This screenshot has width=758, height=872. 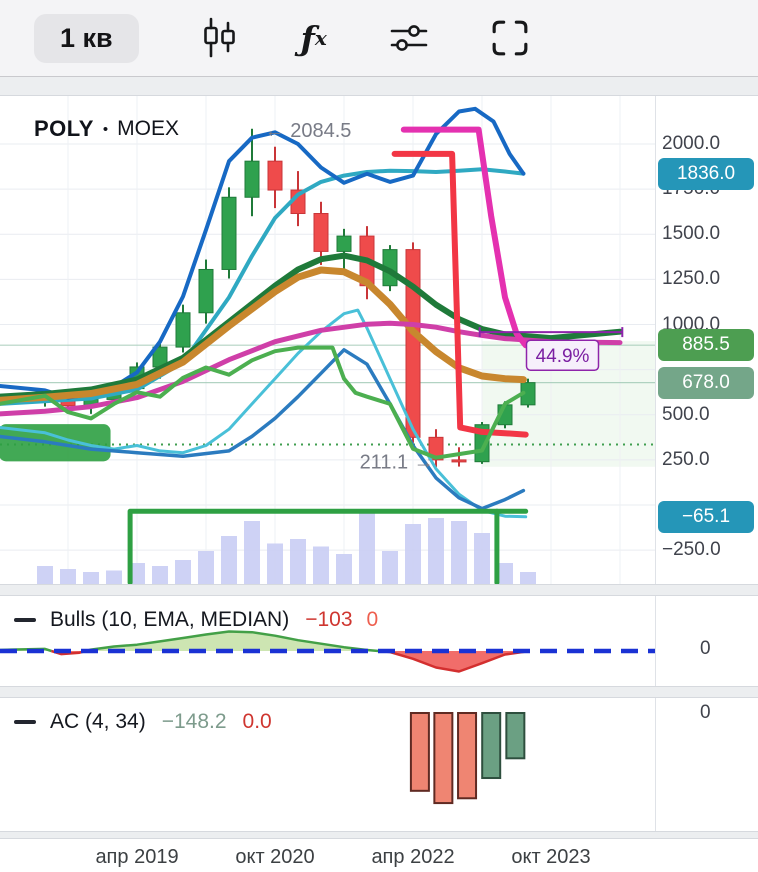 I want to click on ac-axis-separator, so click(x=655, y=764).